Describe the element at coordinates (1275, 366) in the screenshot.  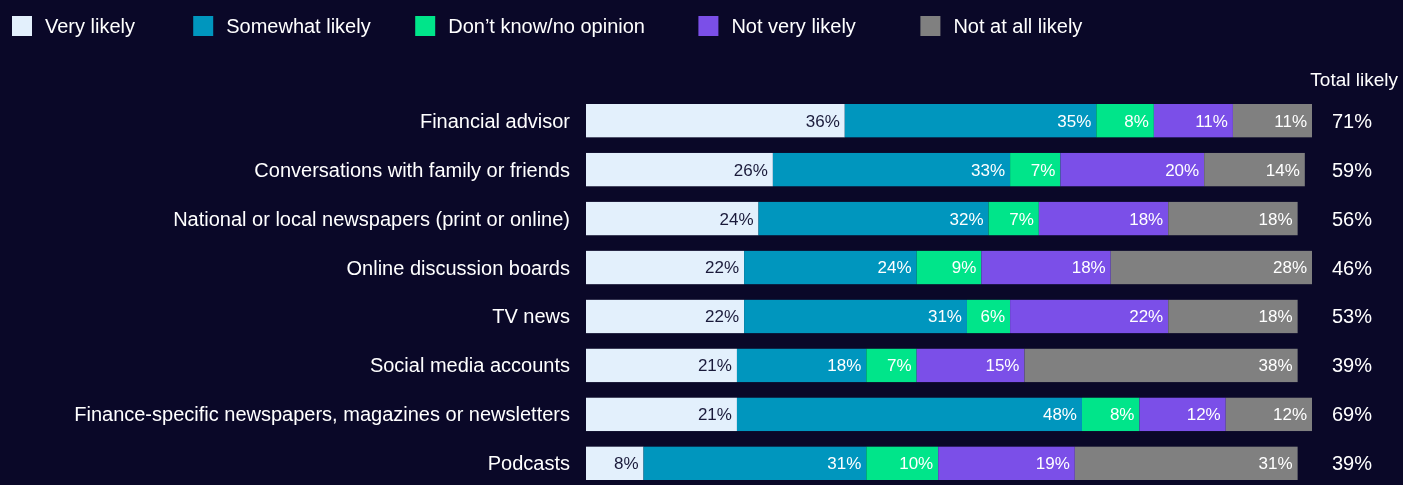
I see `data-label: 38%` at that location.